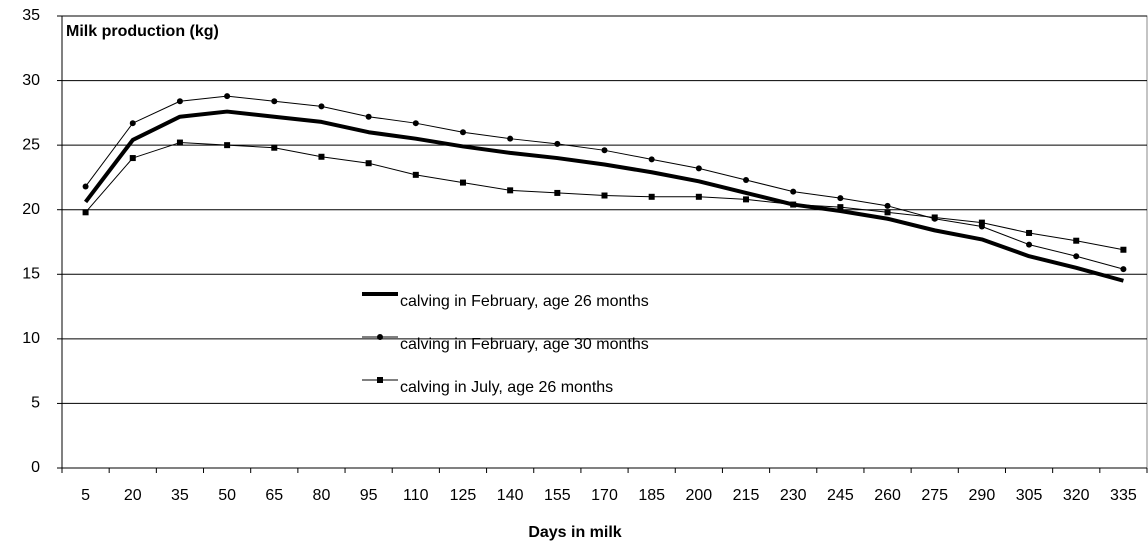 The height and width of the screenshot is (543, 1148). What do you see at coordinates (1076, 495) in the screenshot?
I see `x-tick-label: 320` at bounding box center [1076, 495].